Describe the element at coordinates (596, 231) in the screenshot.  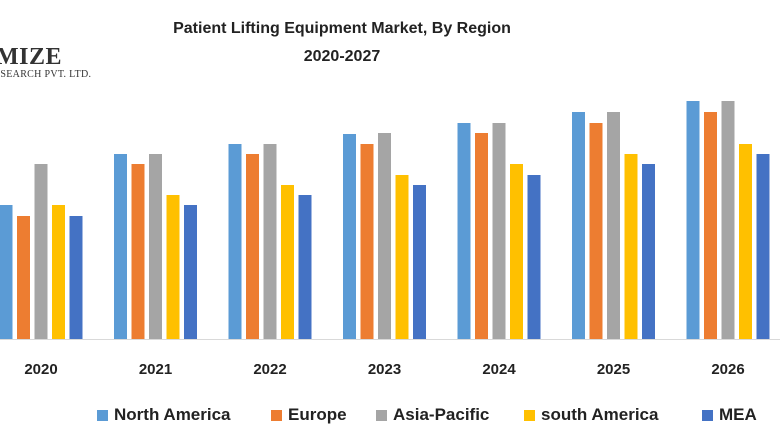
I see `bar-2025-europe` at that location.